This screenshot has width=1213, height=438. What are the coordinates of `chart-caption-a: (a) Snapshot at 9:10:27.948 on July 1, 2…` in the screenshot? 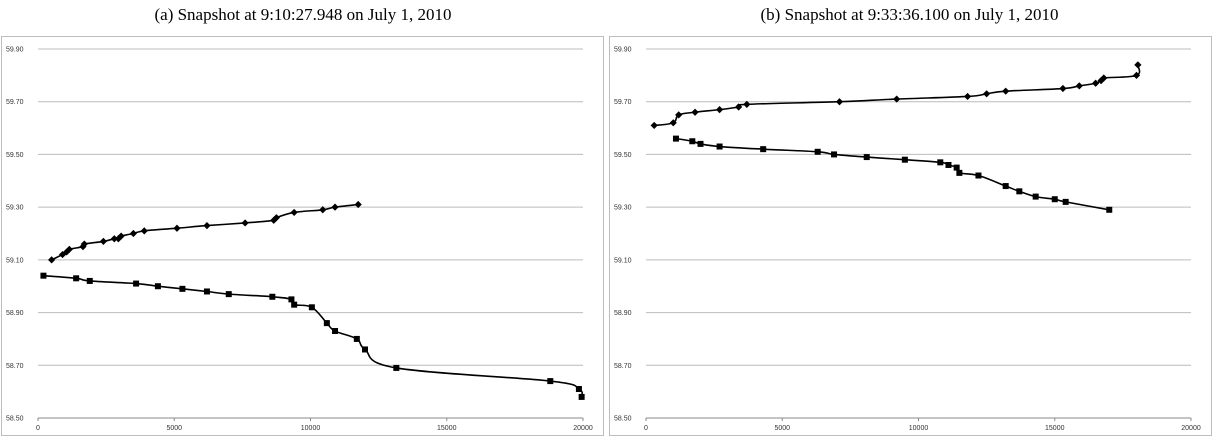 It's located at (303, 14).